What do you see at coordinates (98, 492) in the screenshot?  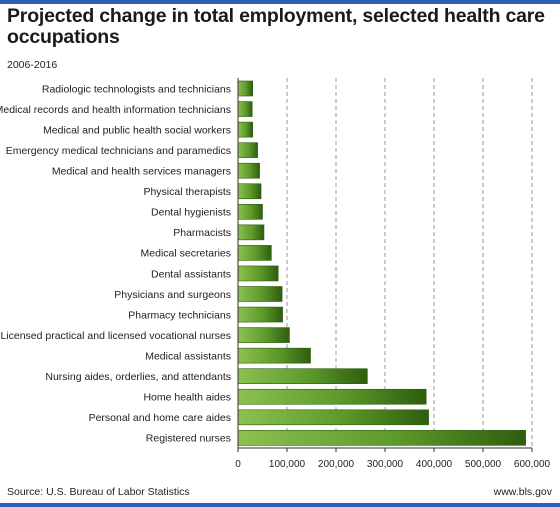 I see `source-note: Source: U.S. Bureau of Labor Statistics` at bounding box center [98, 492].